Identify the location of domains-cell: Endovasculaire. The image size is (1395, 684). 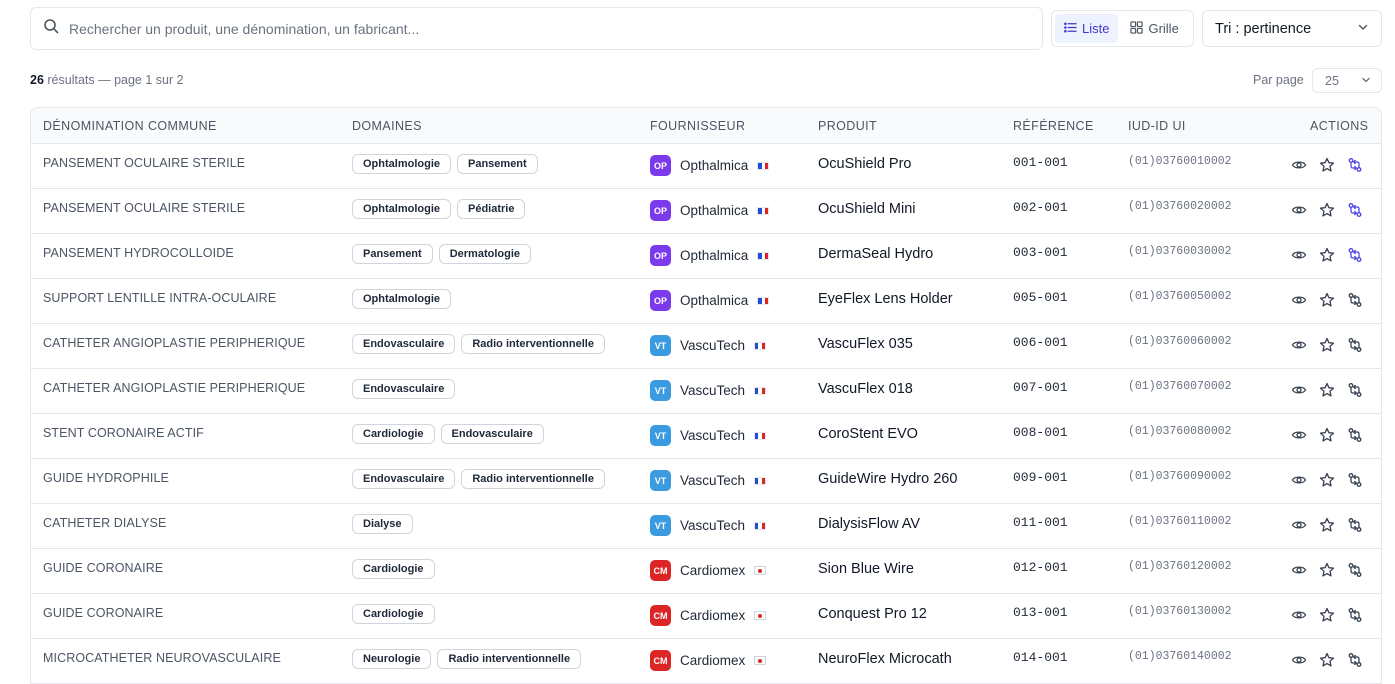
(404, 389).